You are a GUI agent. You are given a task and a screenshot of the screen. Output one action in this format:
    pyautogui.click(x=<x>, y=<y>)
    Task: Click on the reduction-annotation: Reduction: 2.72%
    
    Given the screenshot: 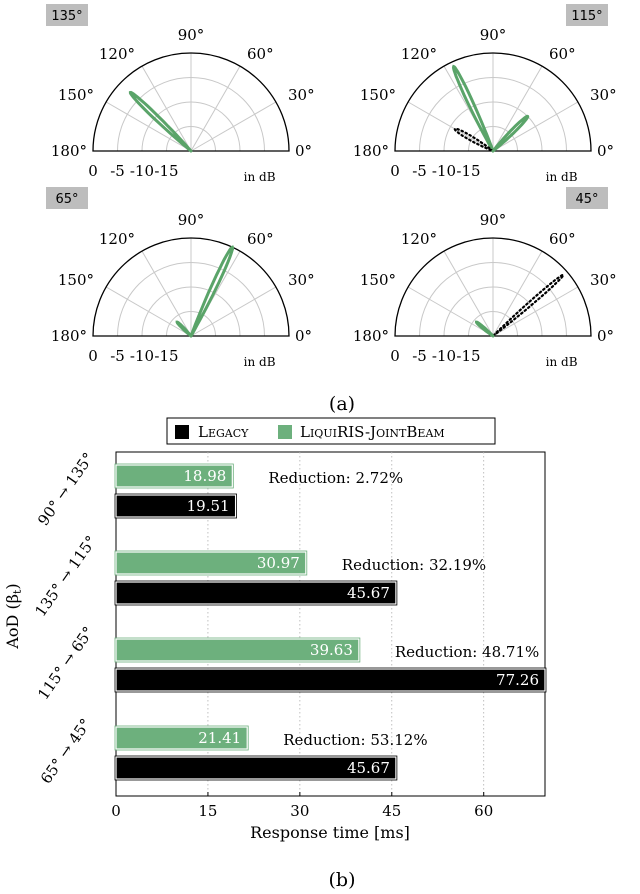 What is the action you would take?
    pyautogui.click(x=335, y=478)
    